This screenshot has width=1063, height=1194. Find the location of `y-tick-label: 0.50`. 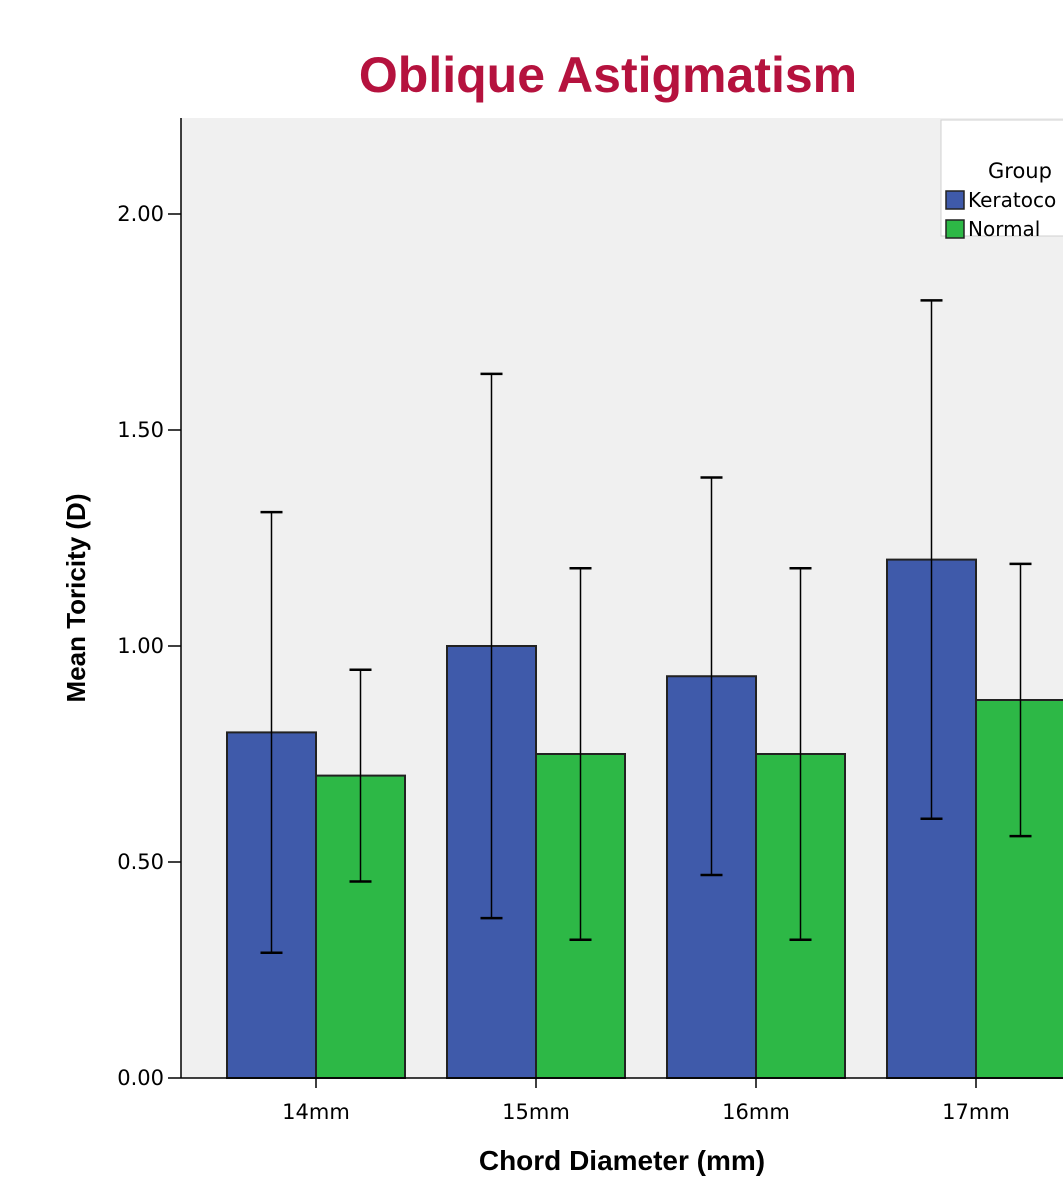

y-tick-label: 0.50 is located at coordinates (140, 862).